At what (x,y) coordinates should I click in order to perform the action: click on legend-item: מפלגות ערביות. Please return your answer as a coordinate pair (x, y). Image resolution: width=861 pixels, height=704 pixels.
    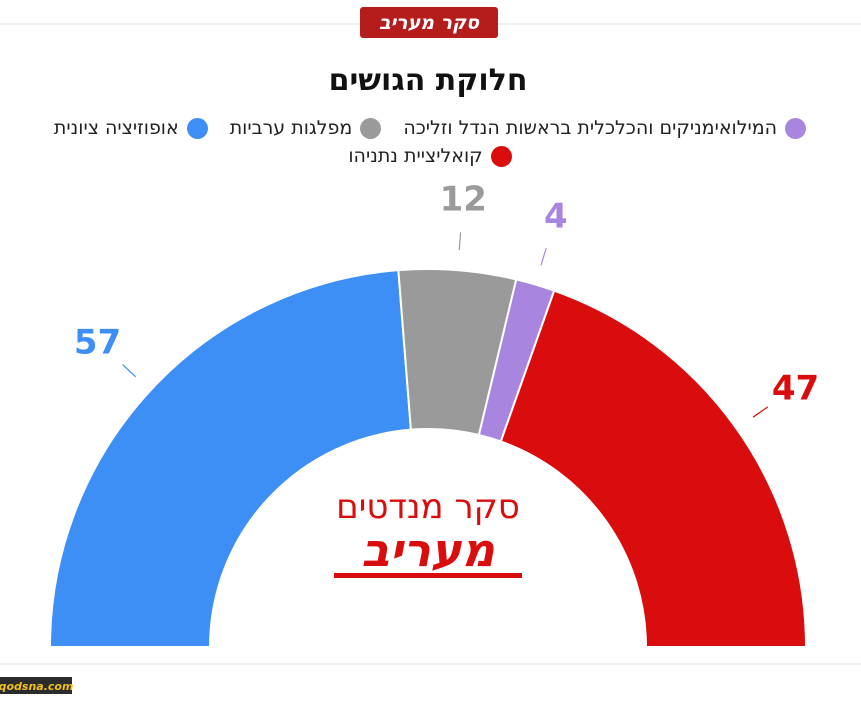
    Looking at the image, I should click on (306, 128).